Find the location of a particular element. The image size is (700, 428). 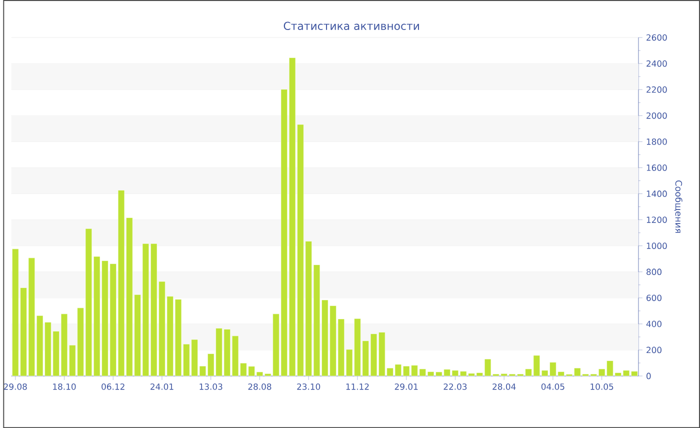

y-tick-label: 800 is located at coordinates (654, 272).